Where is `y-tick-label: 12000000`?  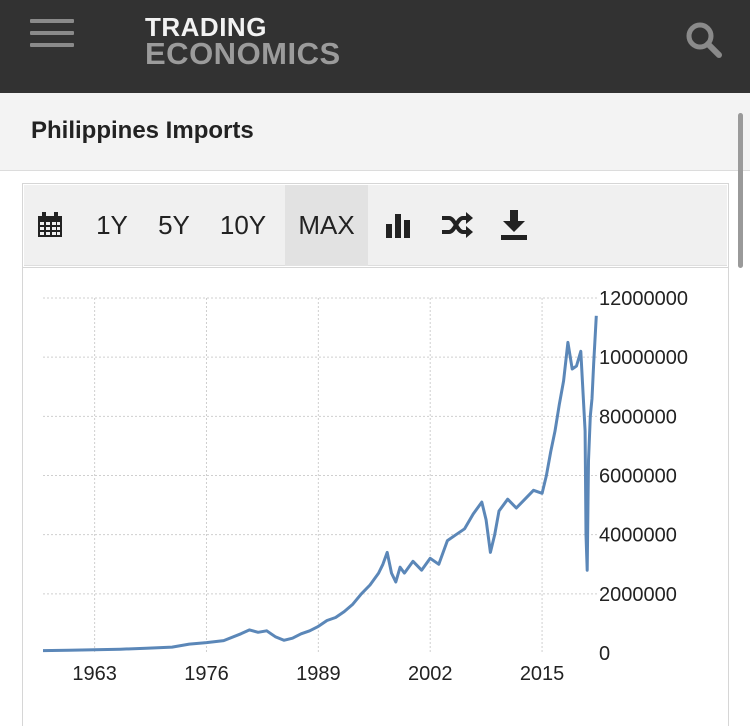 y-tick-label: 12000000 is located at coordinates (643, 299).